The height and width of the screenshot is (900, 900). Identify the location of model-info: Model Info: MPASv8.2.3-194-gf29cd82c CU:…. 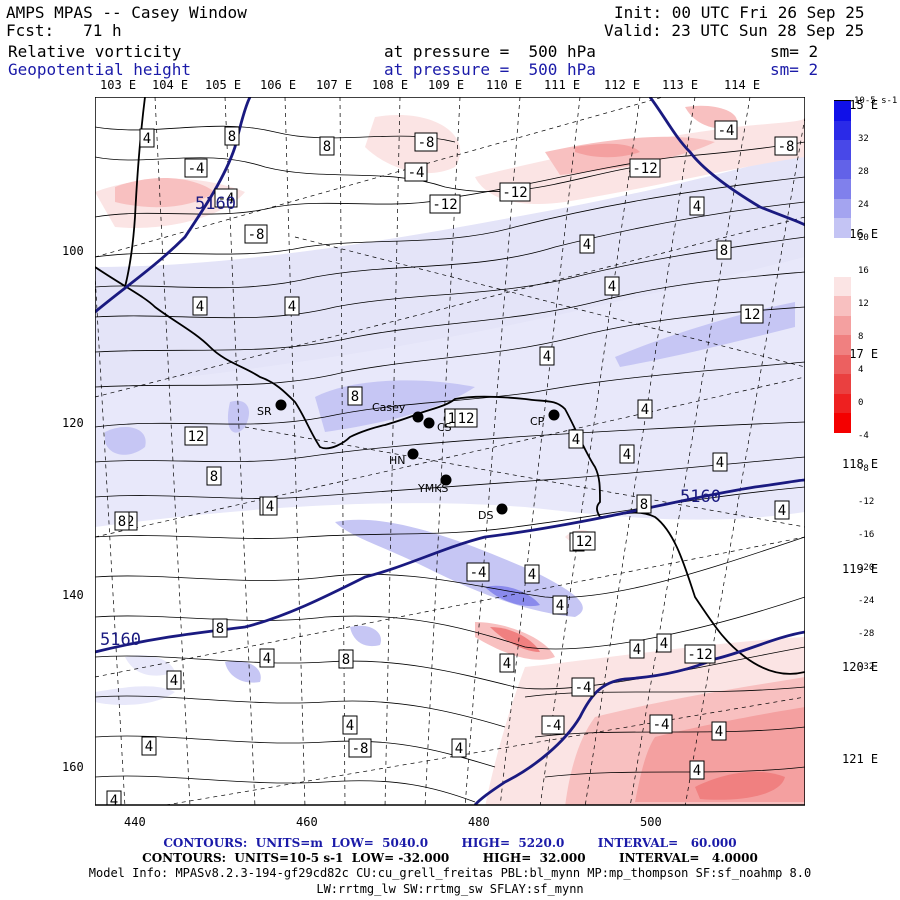
(450, 873).